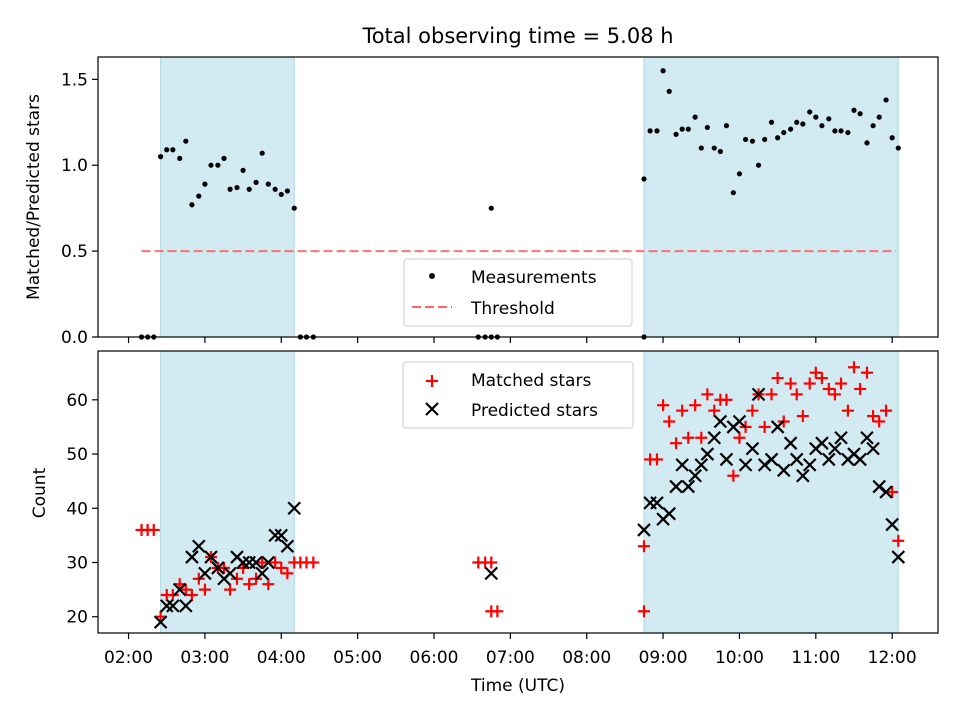  Describe the element at coordinates (434, 658) in the screenshot. I see `xtick-label: 06:00` at that location.